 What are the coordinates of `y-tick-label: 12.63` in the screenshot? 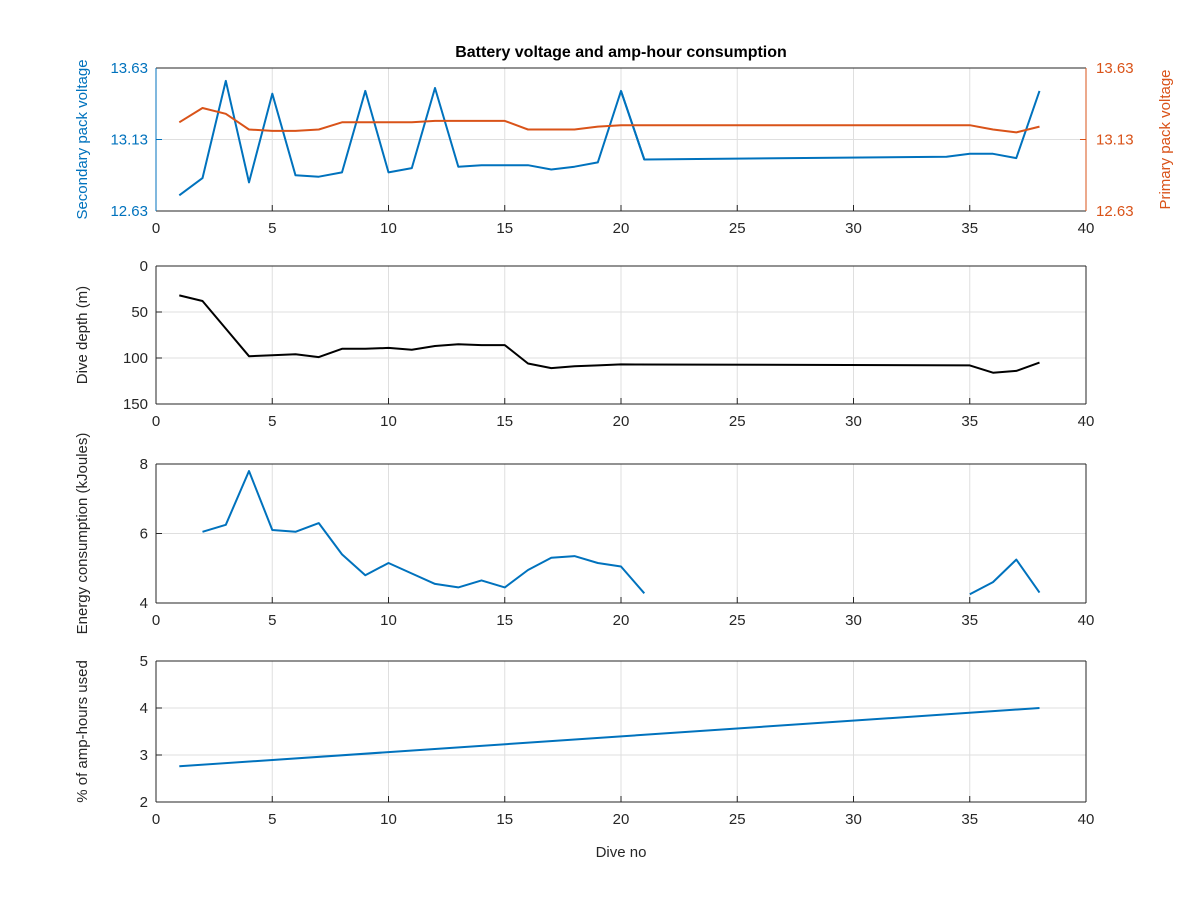 It's located at (129, 211).